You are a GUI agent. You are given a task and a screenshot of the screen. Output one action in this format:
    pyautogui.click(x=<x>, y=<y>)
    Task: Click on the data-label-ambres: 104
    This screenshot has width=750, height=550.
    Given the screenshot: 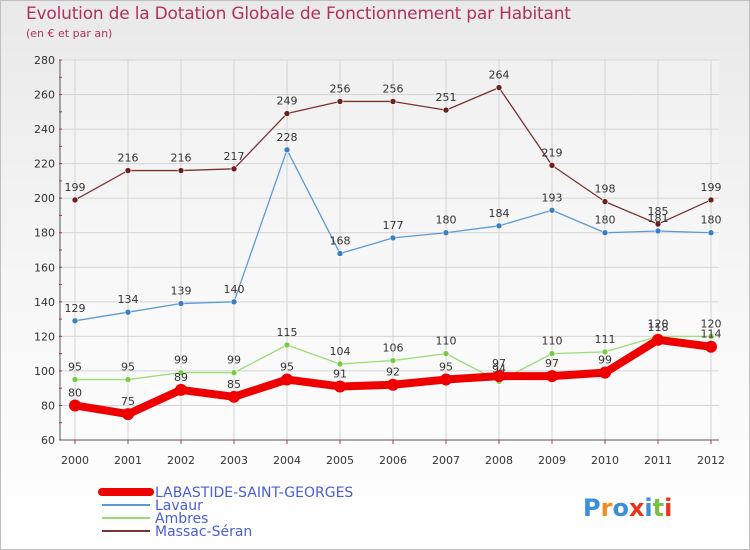 What is the action you would take?
    pyautogui.click(x=340, y=351)
    